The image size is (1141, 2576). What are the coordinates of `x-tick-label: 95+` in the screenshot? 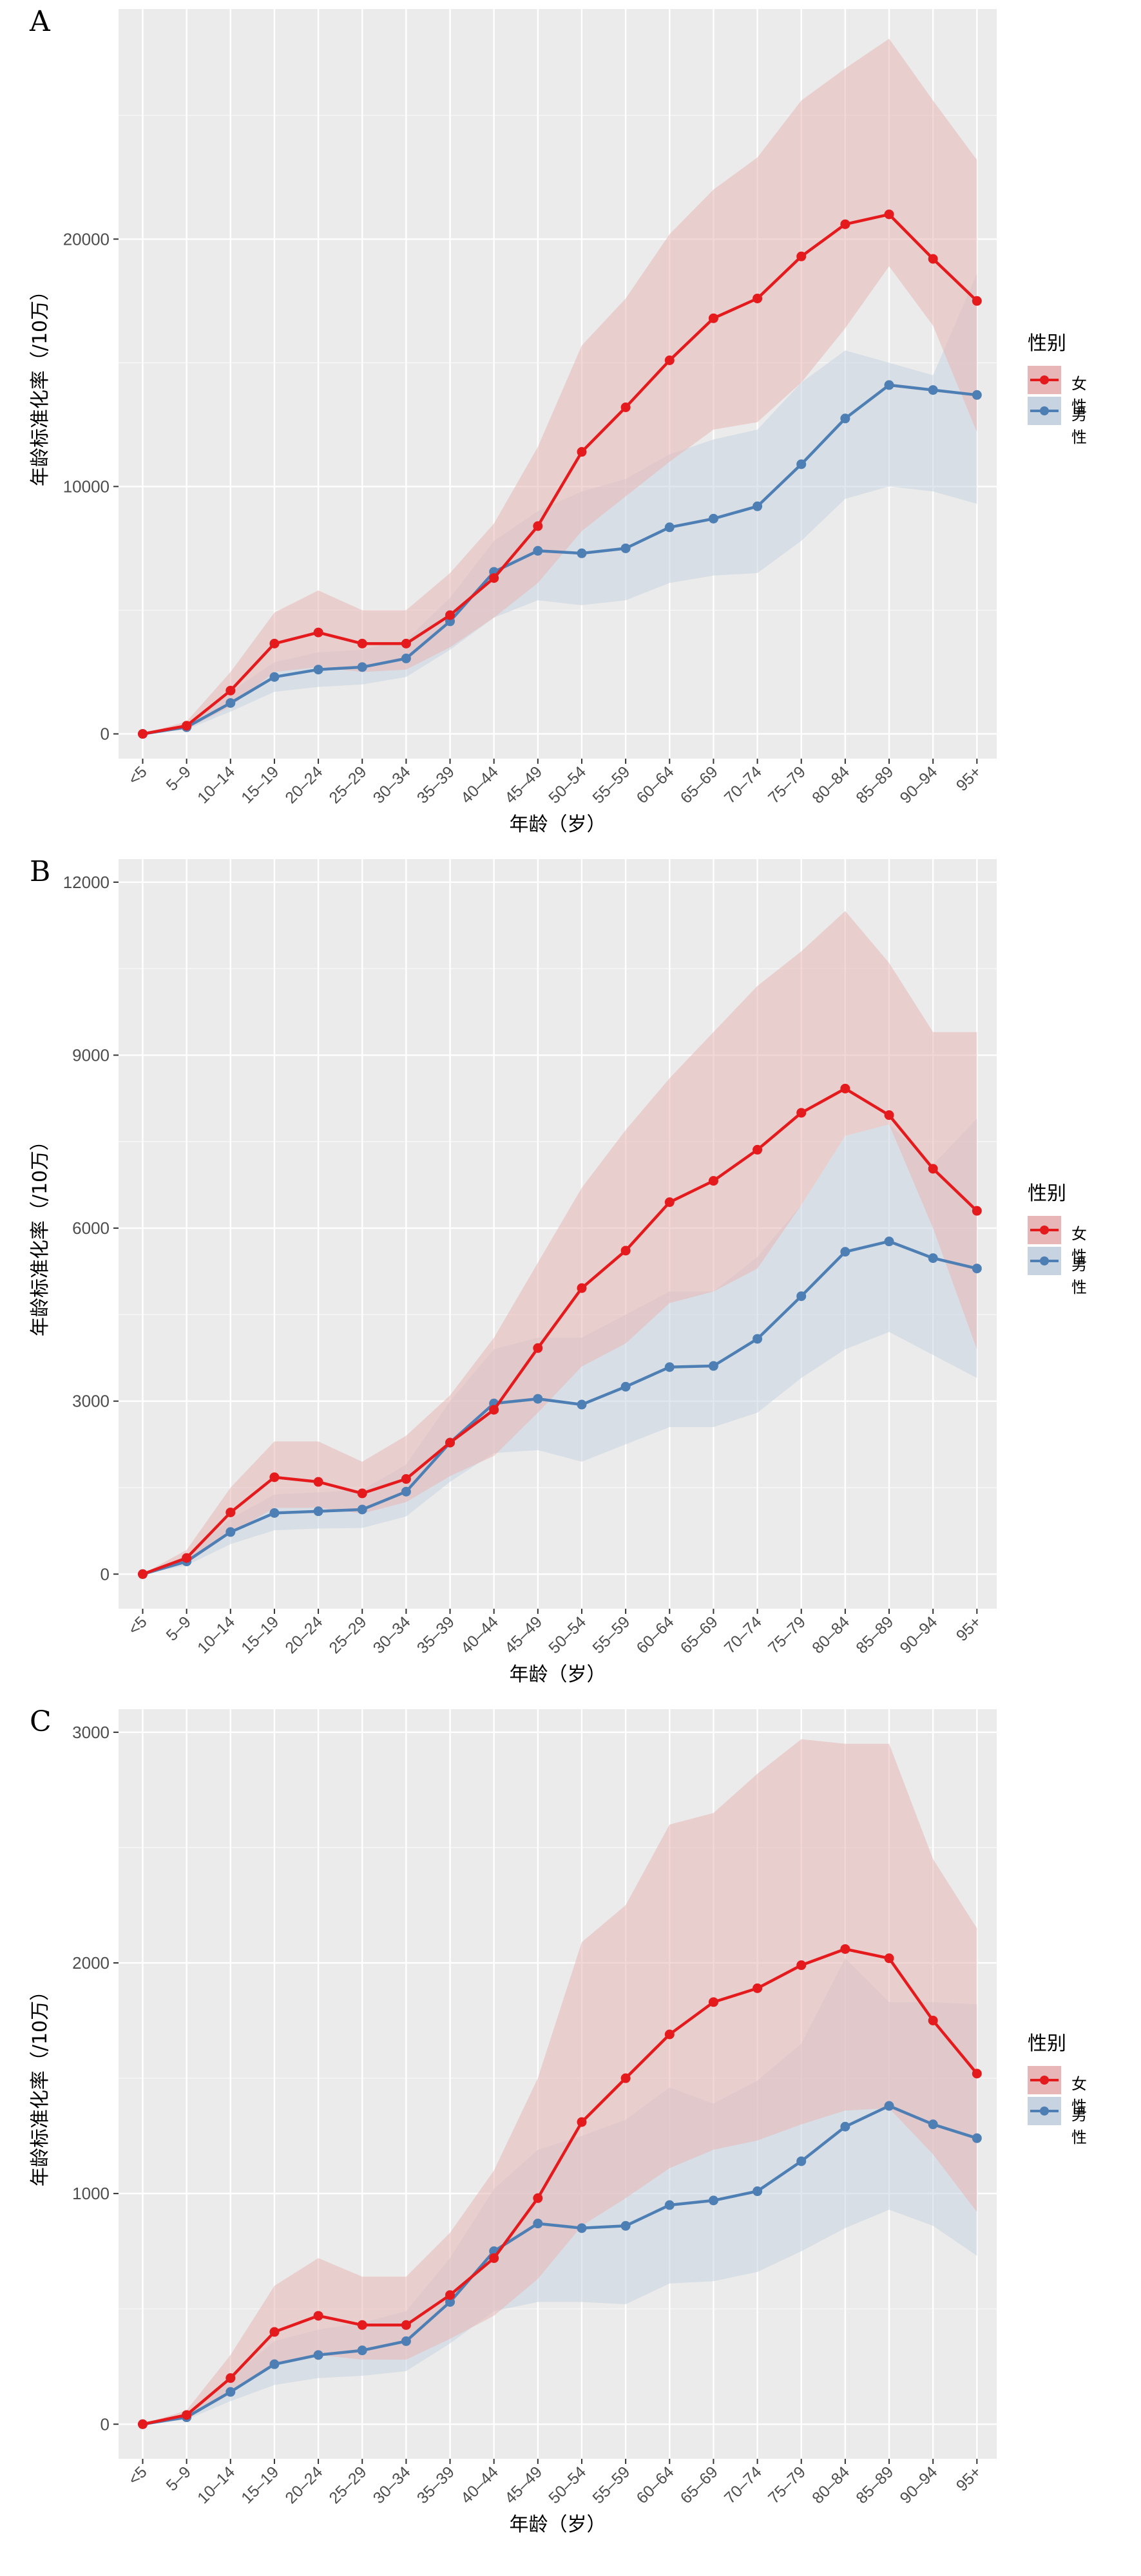 It's located at (969, 1629).